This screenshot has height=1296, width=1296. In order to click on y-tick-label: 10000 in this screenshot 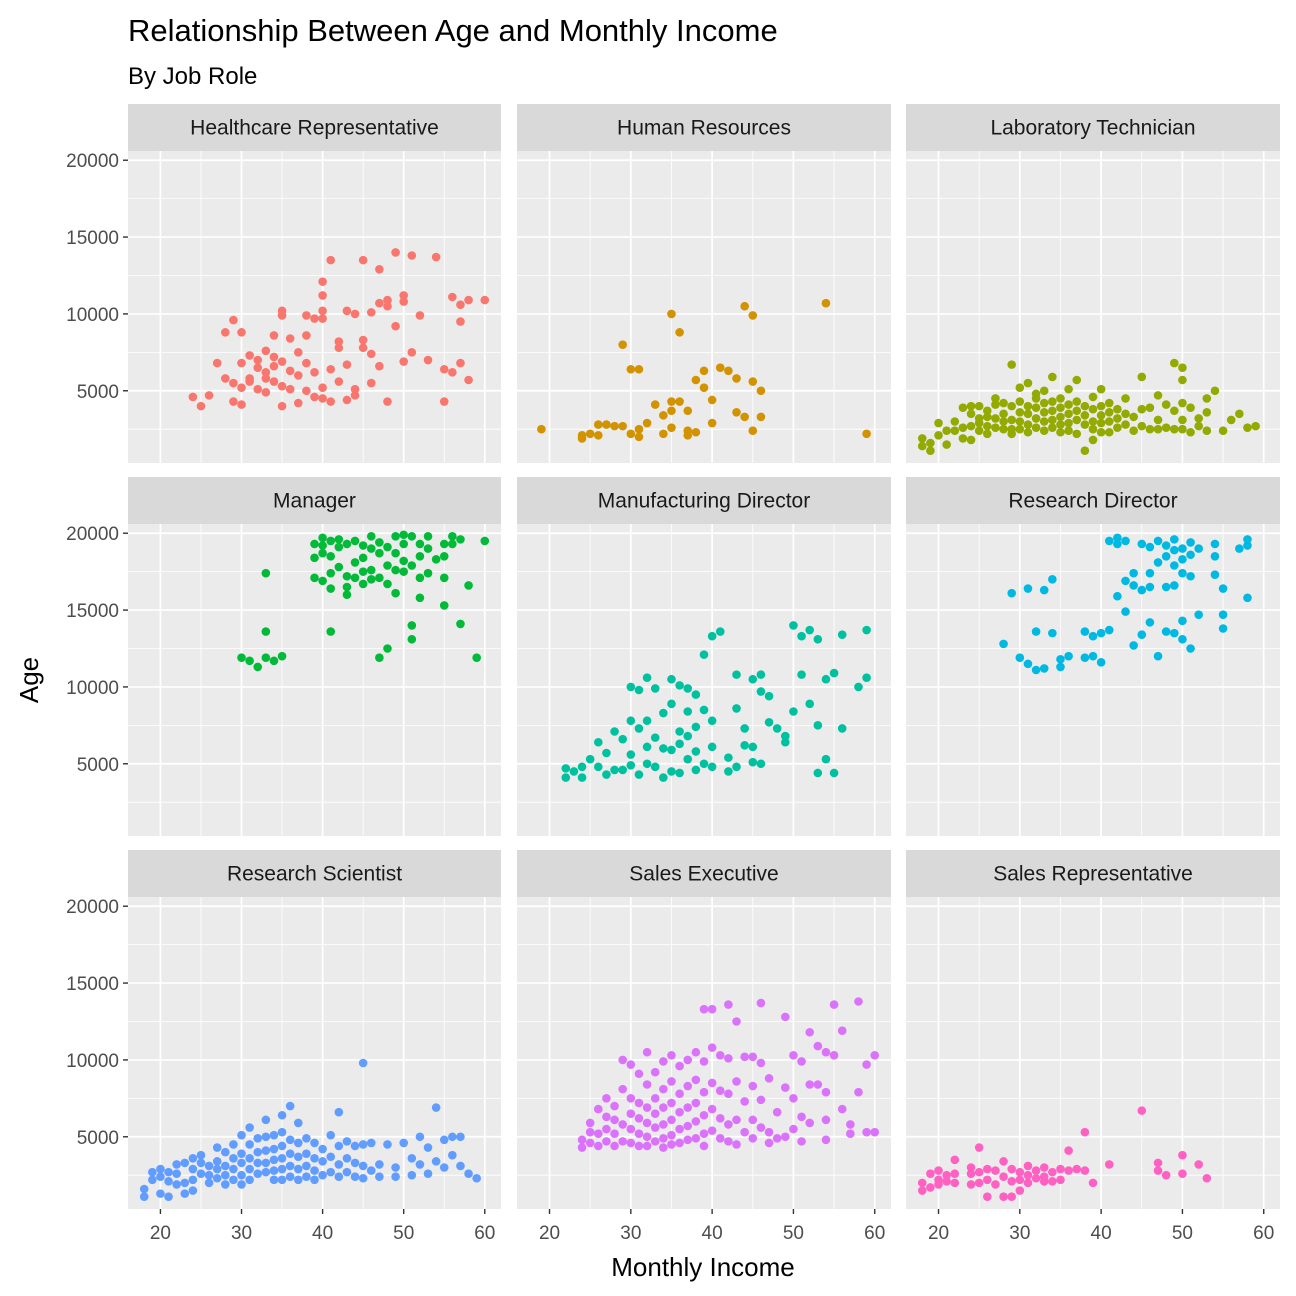, I will do `click(92, 315)`.